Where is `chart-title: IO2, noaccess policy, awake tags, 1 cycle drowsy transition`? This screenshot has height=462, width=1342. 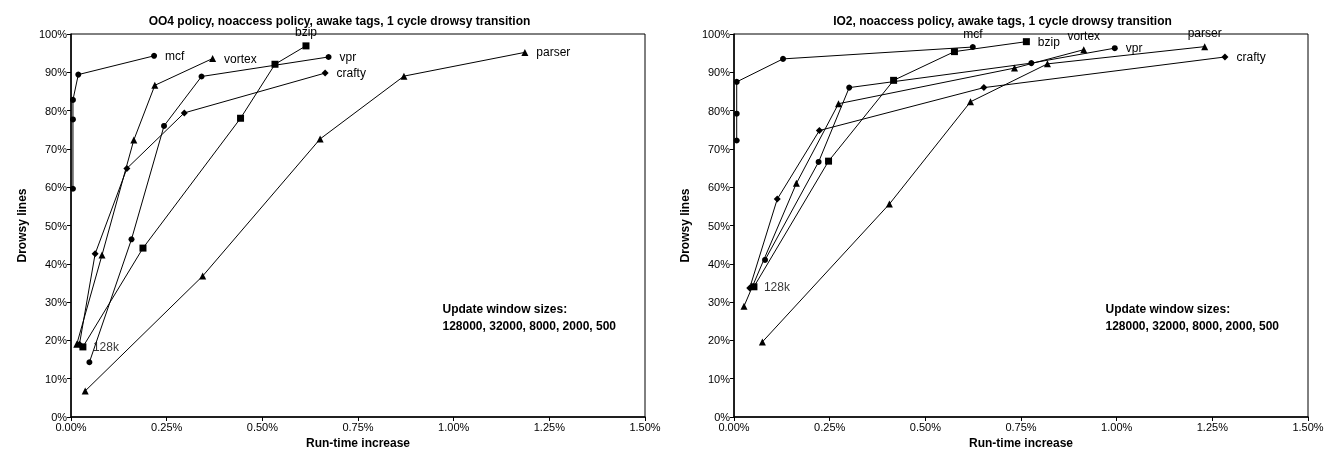
chart-title: IO2, noaccess policy, awake tags, 1 cycle drowsy transition is located at coordinates (1002, 21).